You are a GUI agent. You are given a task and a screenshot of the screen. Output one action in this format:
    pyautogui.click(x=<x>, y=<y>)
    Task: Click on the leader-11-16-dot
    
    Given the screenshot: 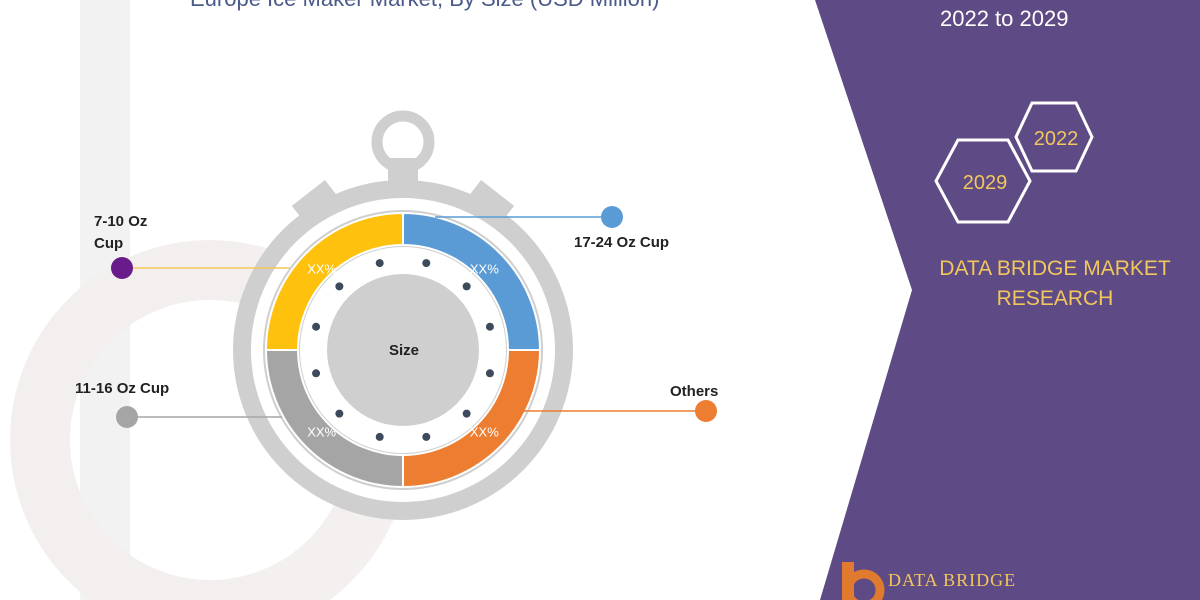 What is the action you would take?
    pyautogui.click(x=127, y=417)
    